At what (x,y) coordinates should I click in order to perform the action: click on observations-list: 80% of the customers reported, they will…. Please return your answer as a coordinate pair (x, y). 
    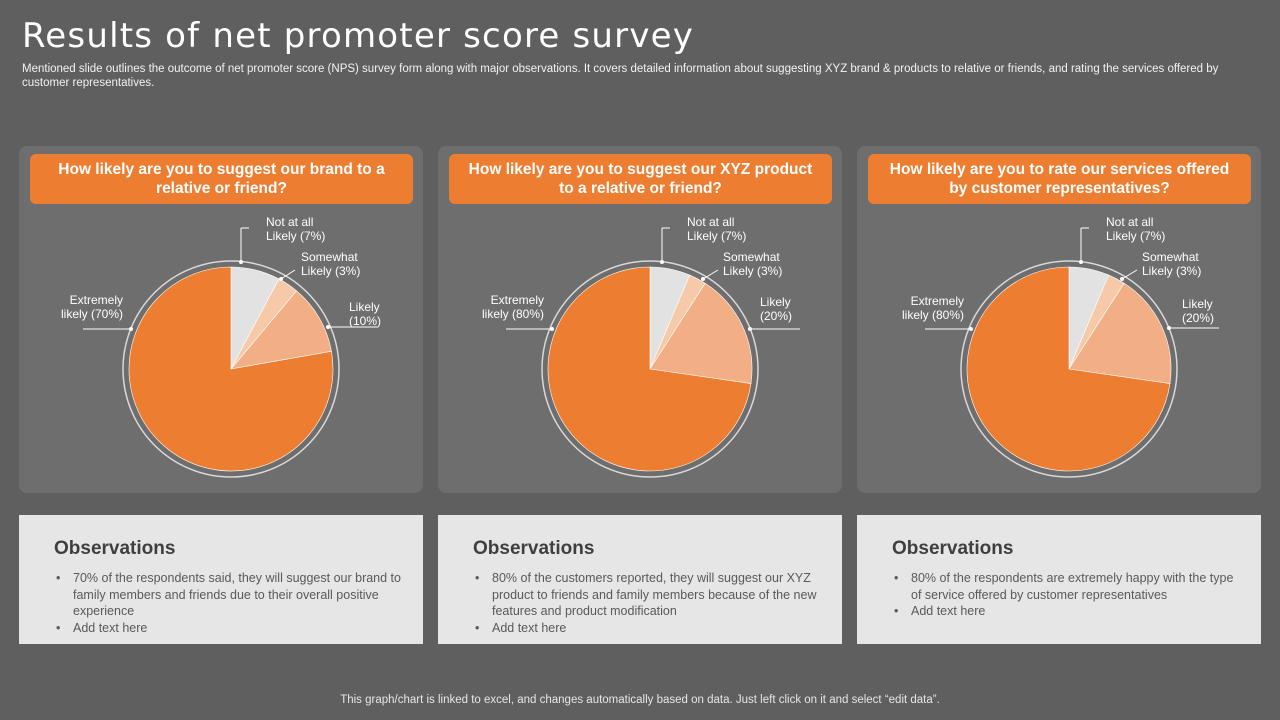
    Looking at the image, I should click on (648, 603).